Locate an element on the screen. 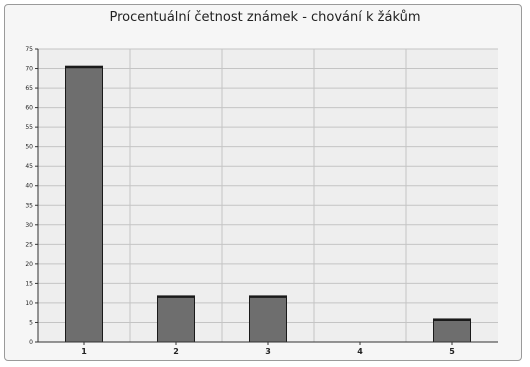  y-tick-label: 0 is located at coordinates (31, 342).